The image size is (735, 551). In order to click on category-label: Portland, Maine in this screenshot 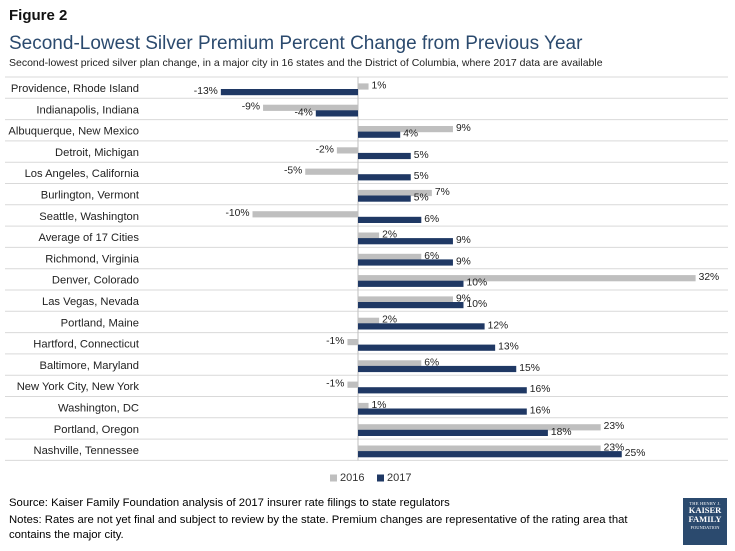, I will do `click(100, 323)`.